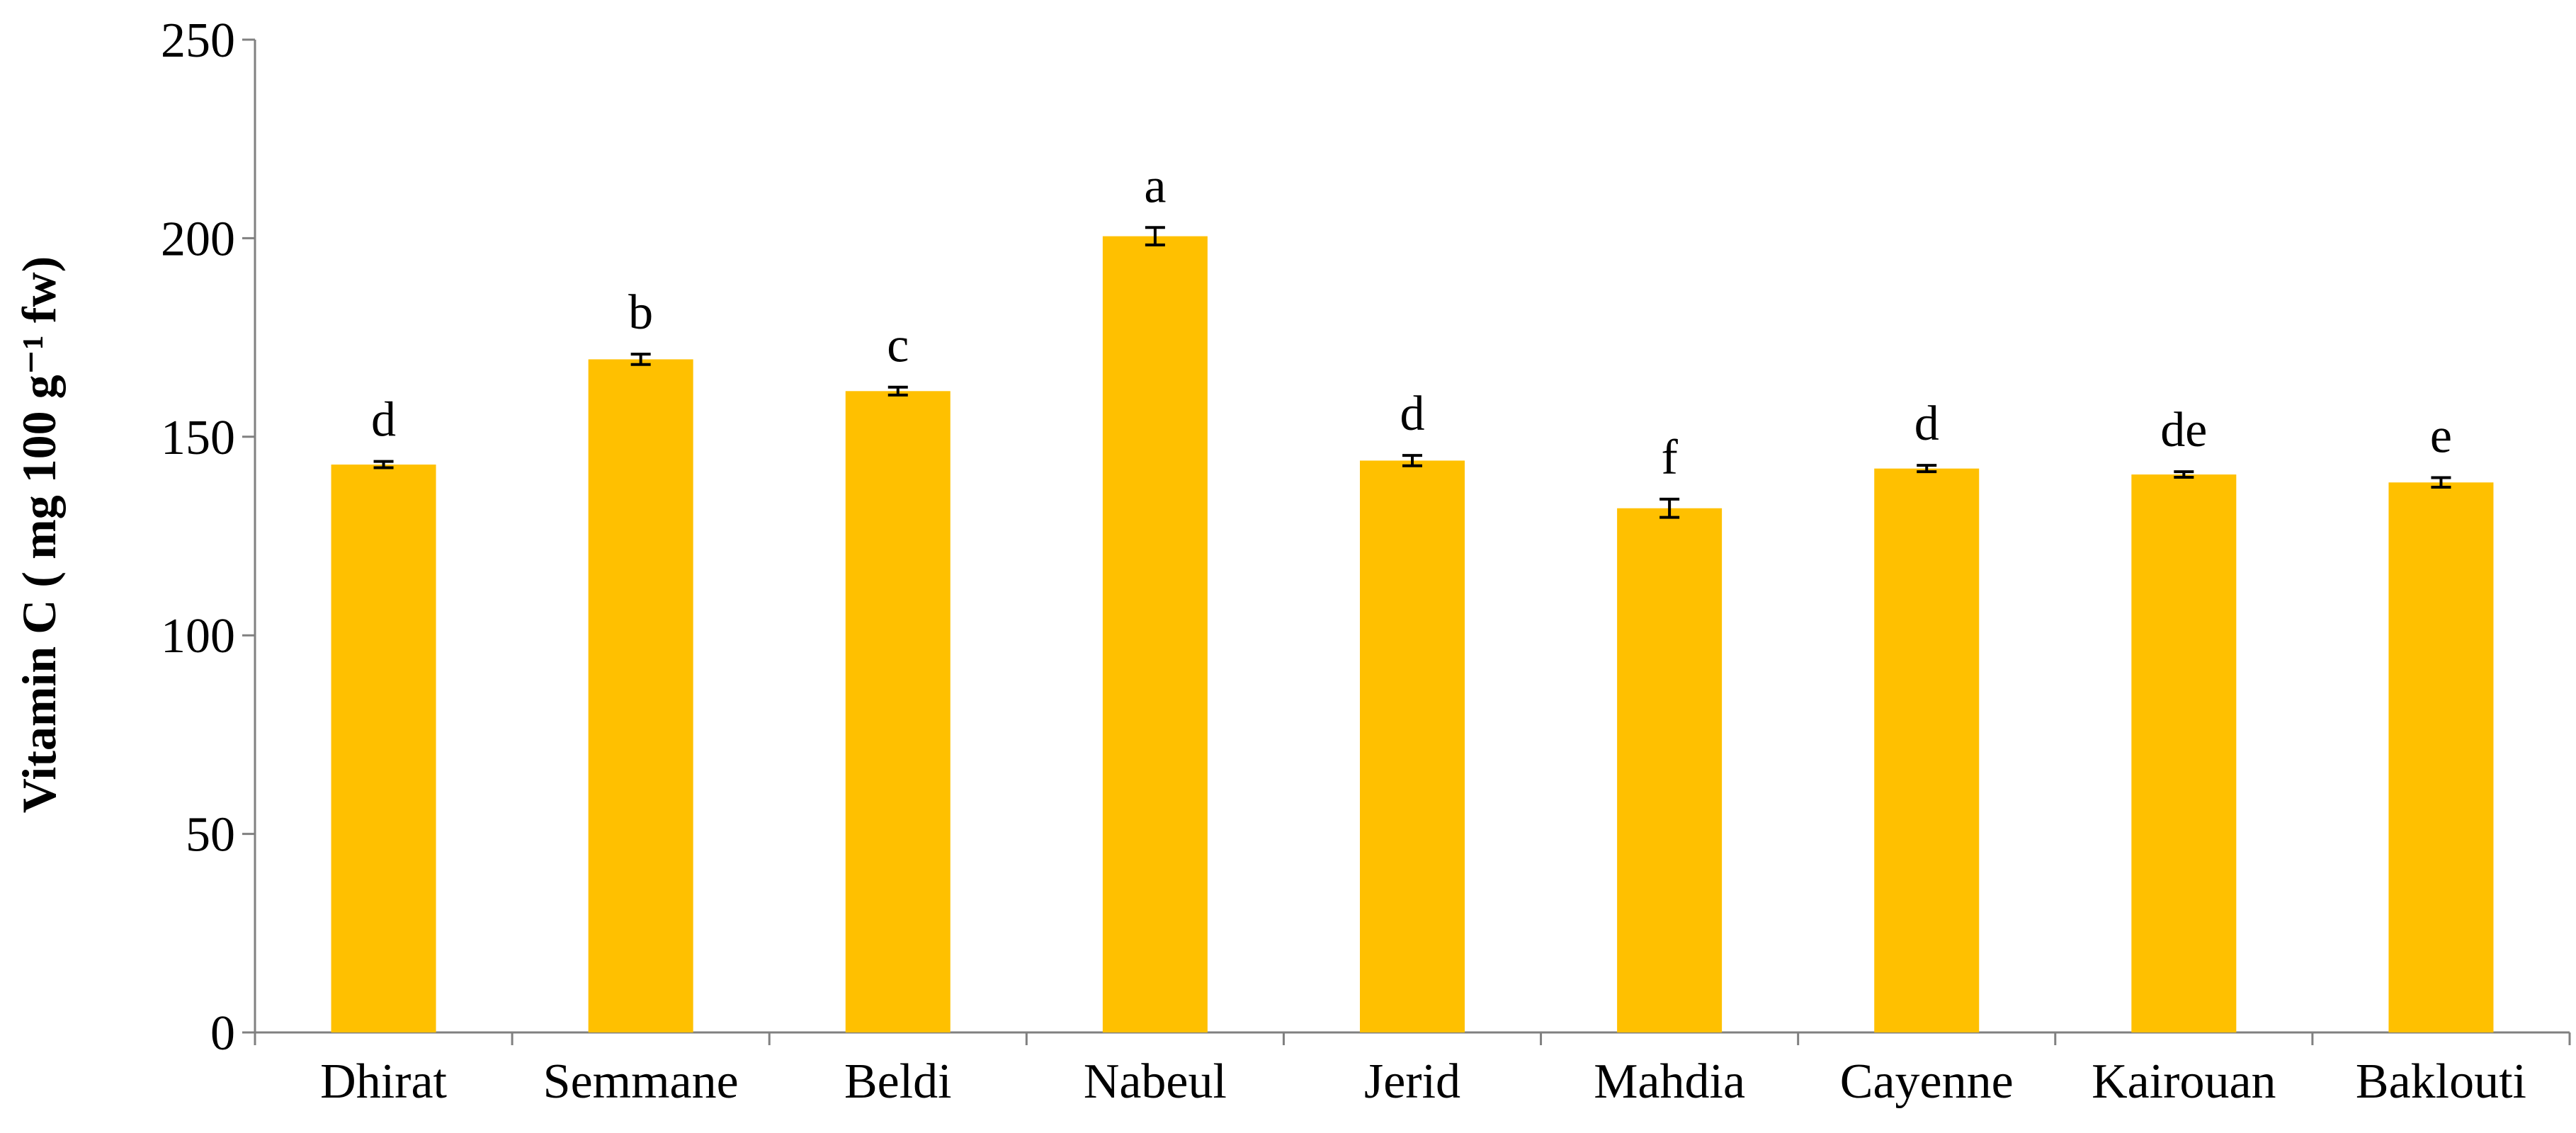  What do you see at coordinates (2183, 430) in the screenshot?
I see `significance-label: de` at bounding box center [2183, 430].